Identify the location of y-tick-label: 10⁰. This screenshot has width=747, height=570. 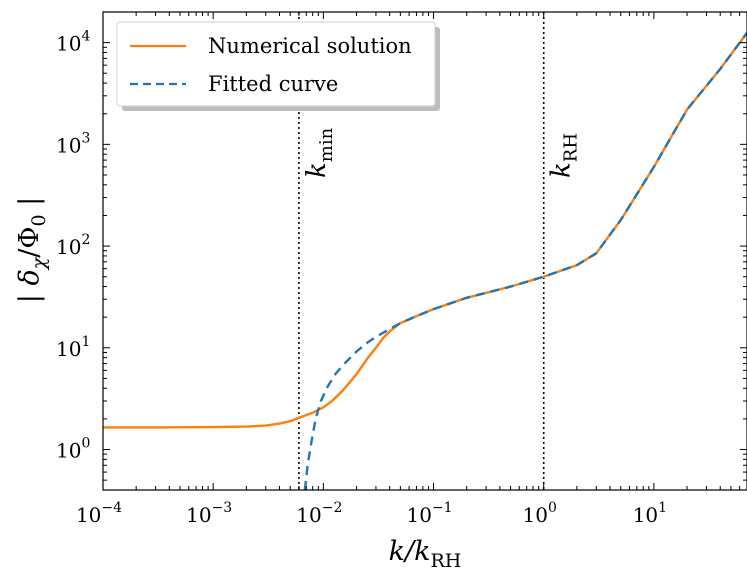
(73, 449).